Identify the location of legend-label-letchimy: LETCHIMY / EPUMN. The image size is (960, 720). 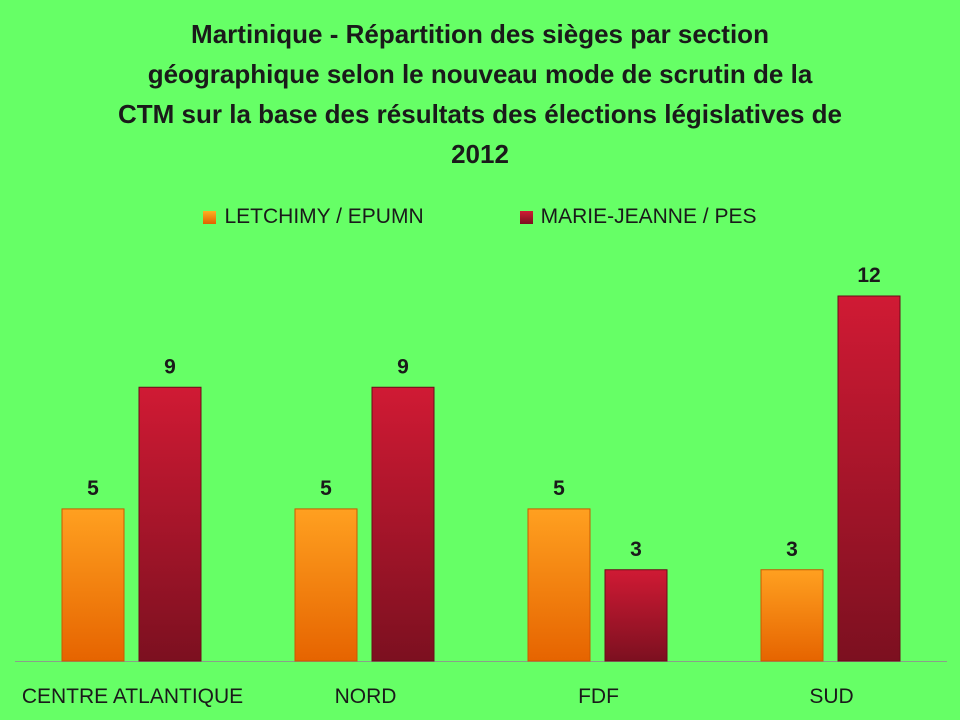
(324, 216).